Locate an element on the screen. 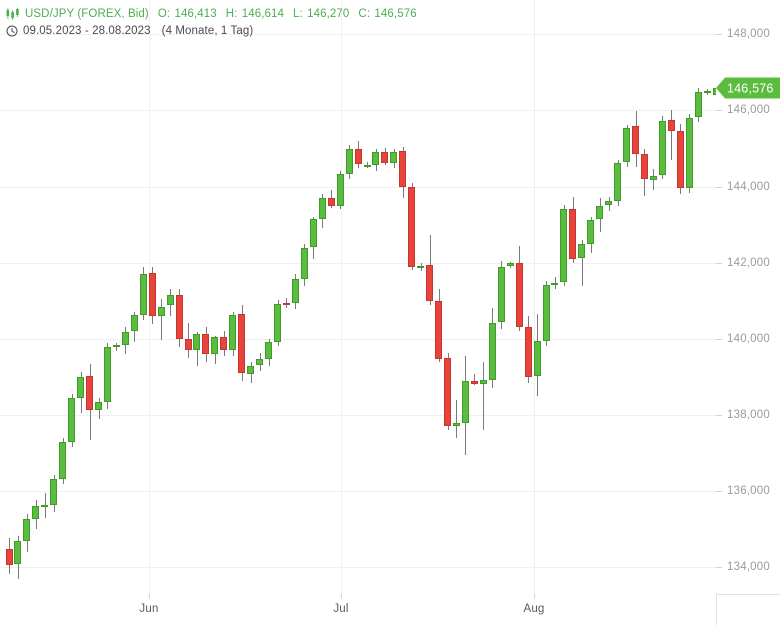 Image resolution: width=780 pixels, height=625 pixels. ohlc-low: L: 146,270 is located at coordinates (321, 14).